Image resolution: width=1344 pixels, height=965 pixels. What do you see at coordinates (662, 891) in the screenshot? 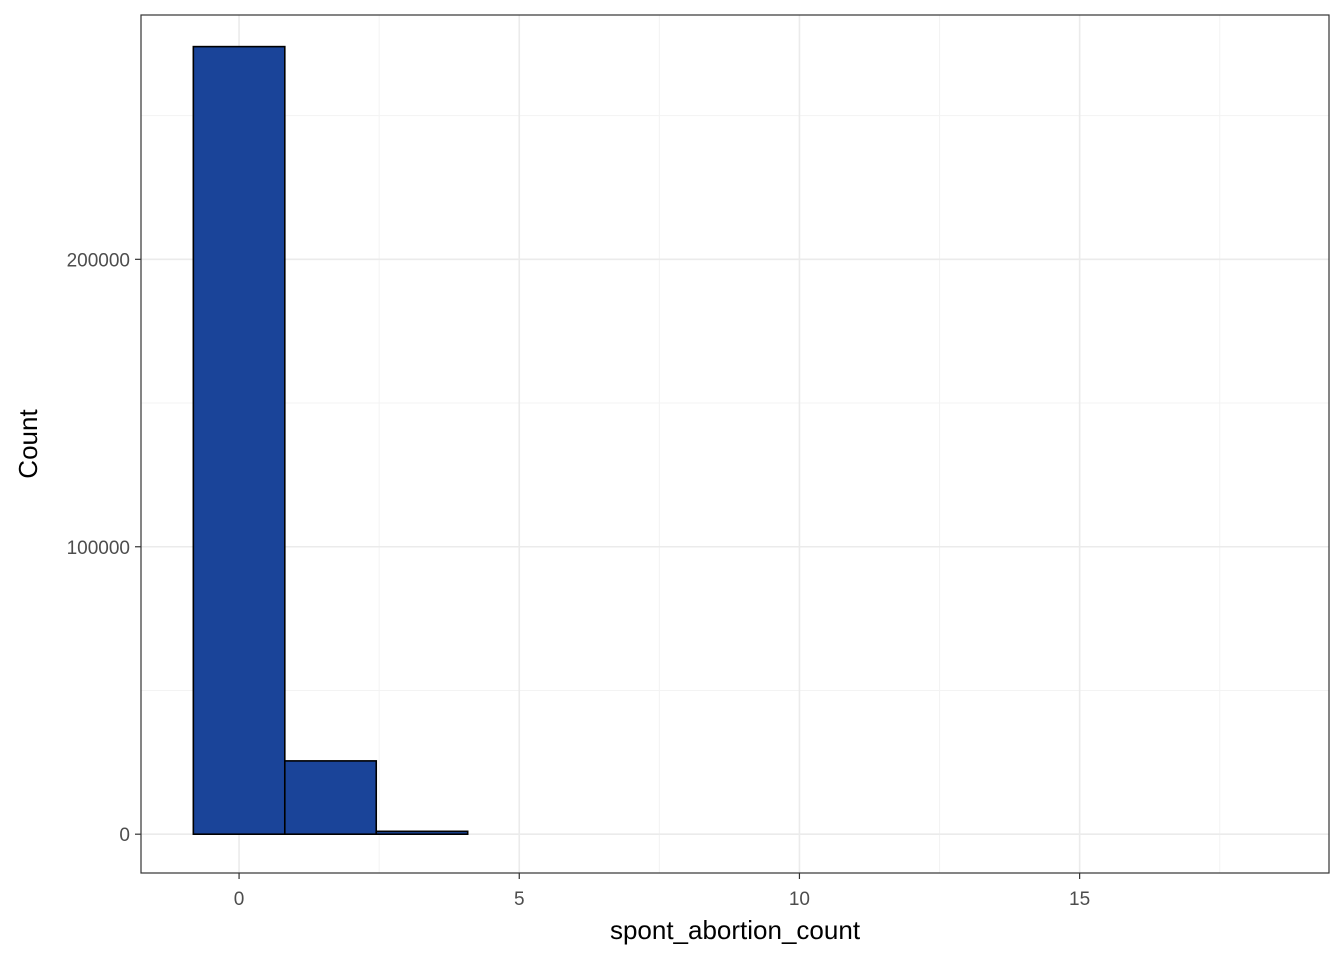
I see `x-axis: 0 5 10 15` at bounding box center [662, 891].